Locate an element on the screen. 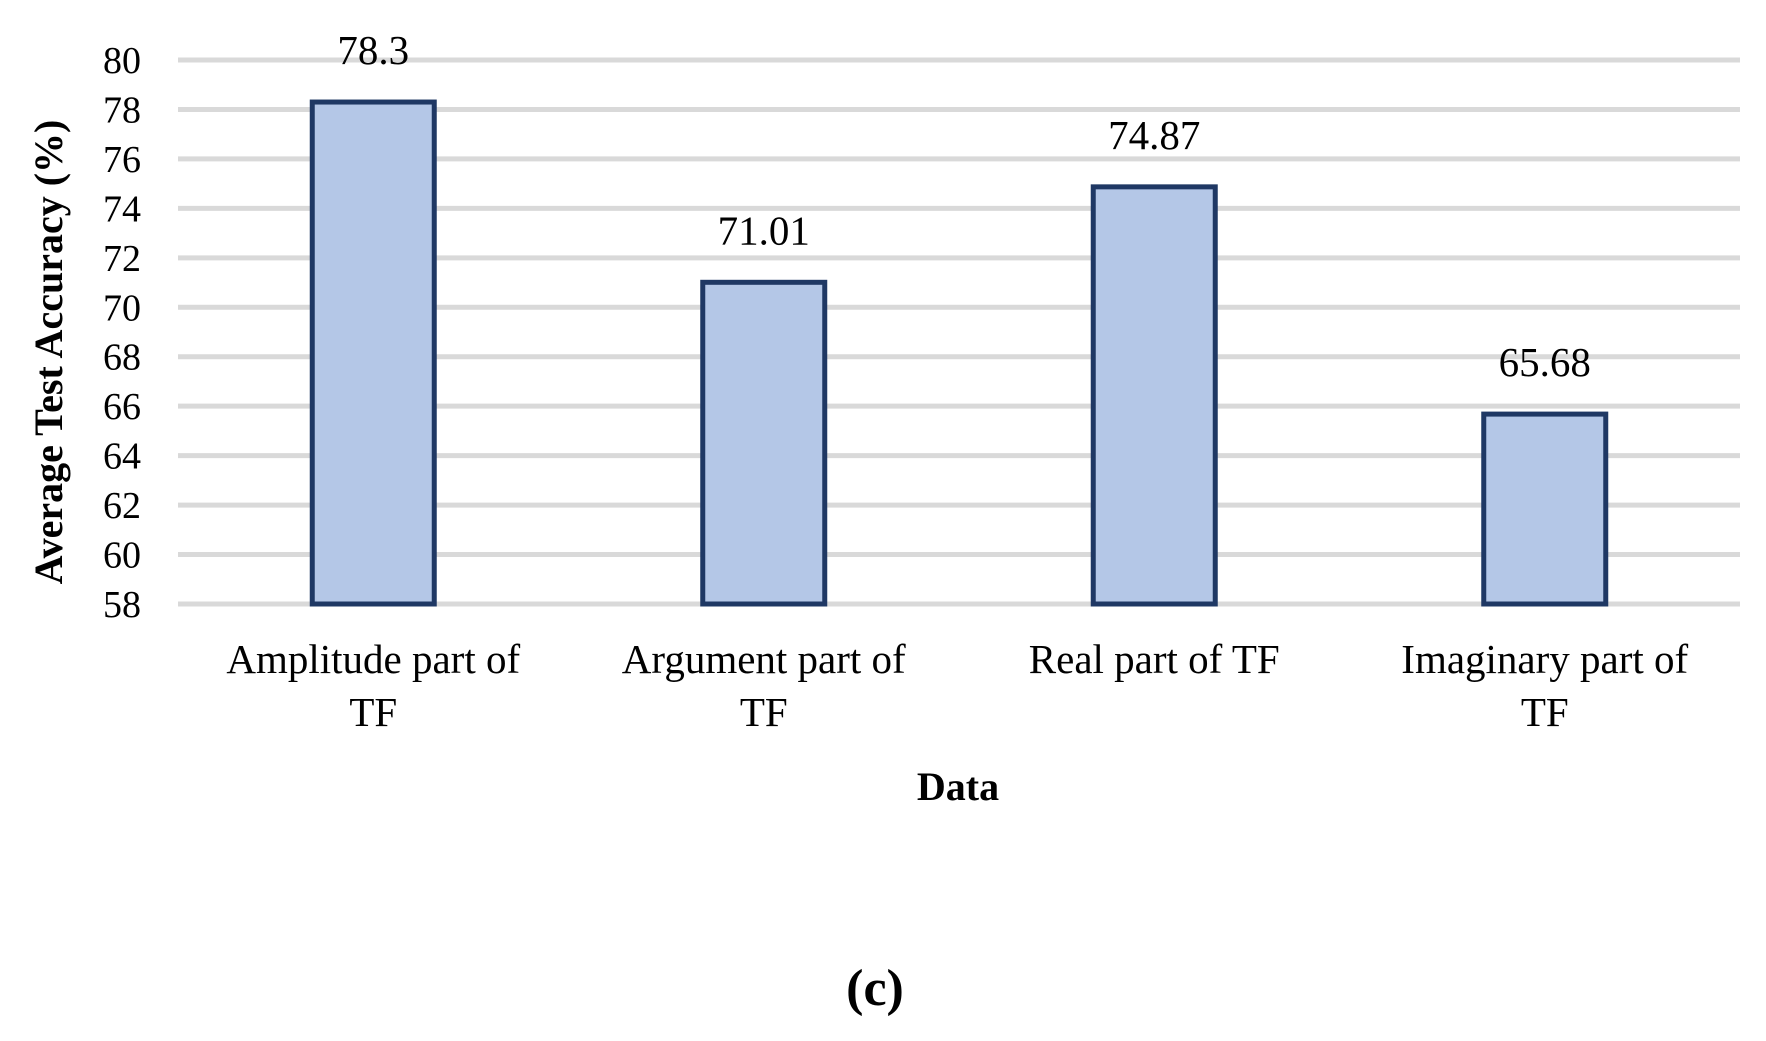 The image size is (1766, 1041). y-tick-label: 76 is located at coordinates (122, 160).